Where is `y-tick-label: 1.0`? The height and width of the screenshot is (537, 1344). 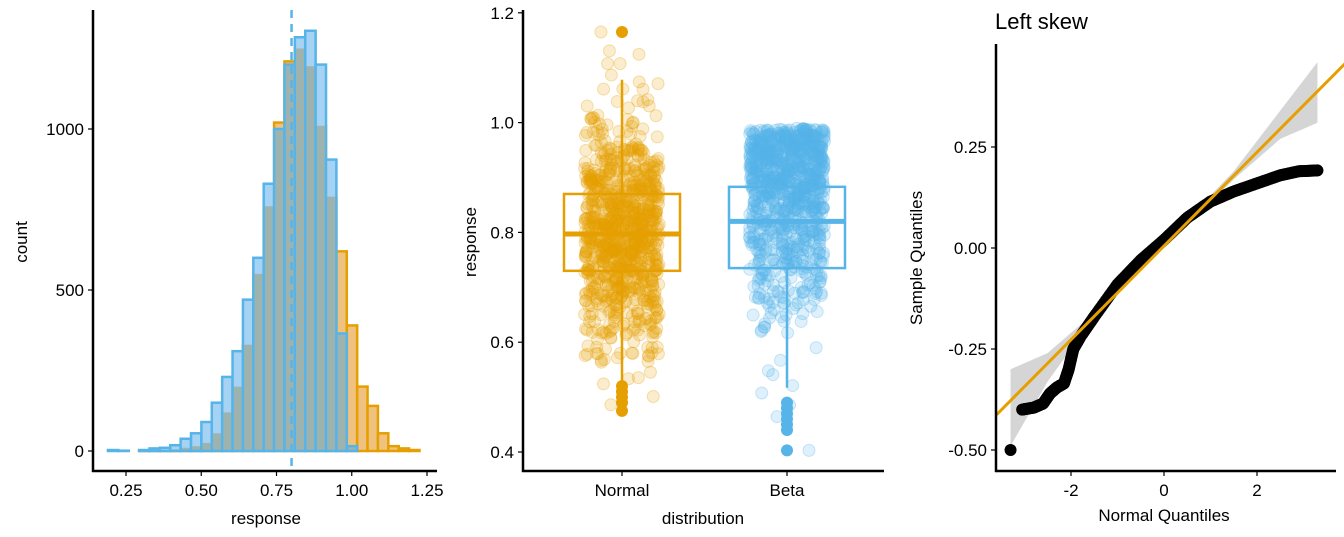
y-tick-label: 1.0 is located at coordinates (502, 123).